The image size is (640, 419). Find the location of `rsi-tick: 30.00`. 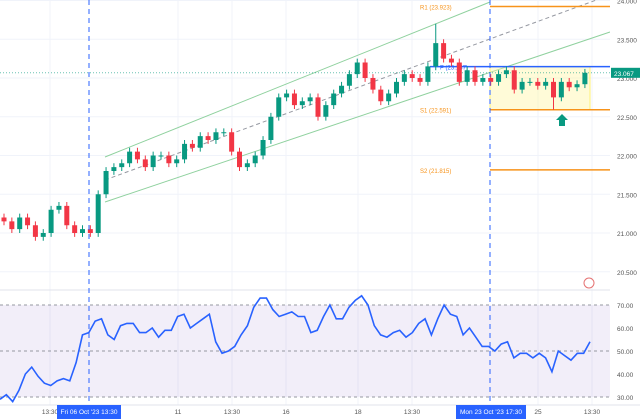

rsi-tick: 30.00 is located at coordinates (625, 398).